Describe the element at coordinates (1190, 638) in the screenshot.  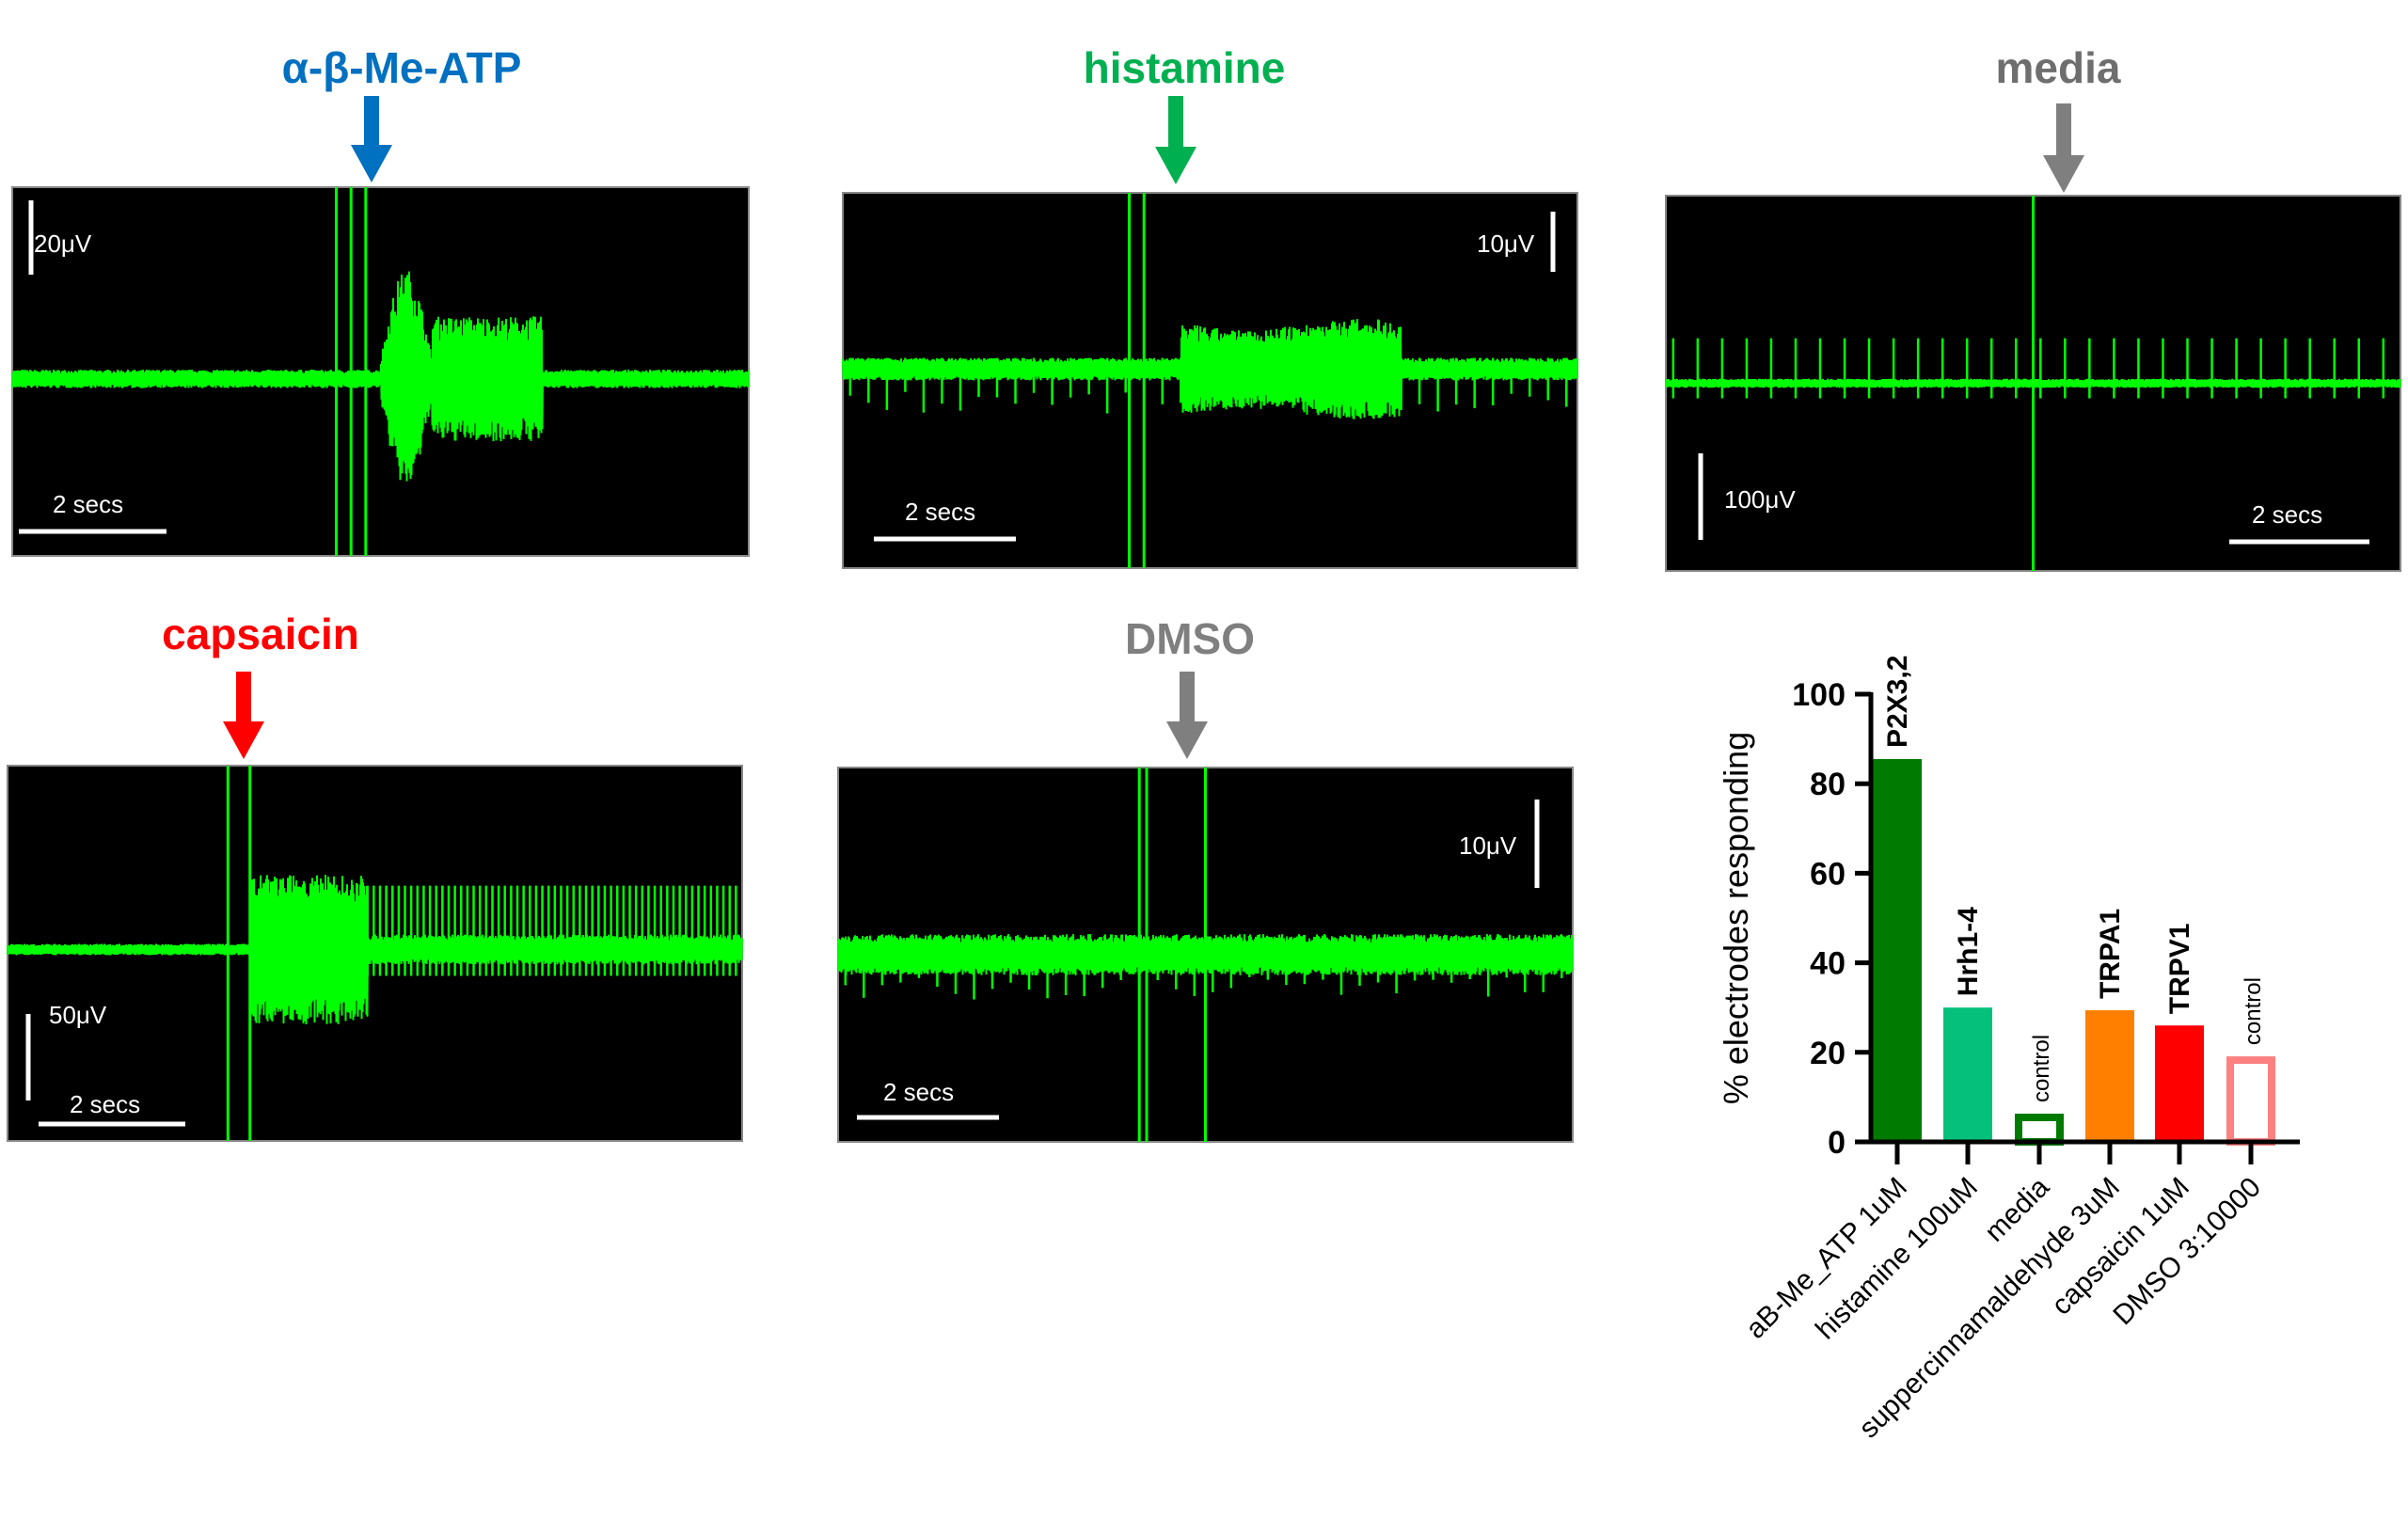
I see `panel-title-dmso: DMSO` at that location.